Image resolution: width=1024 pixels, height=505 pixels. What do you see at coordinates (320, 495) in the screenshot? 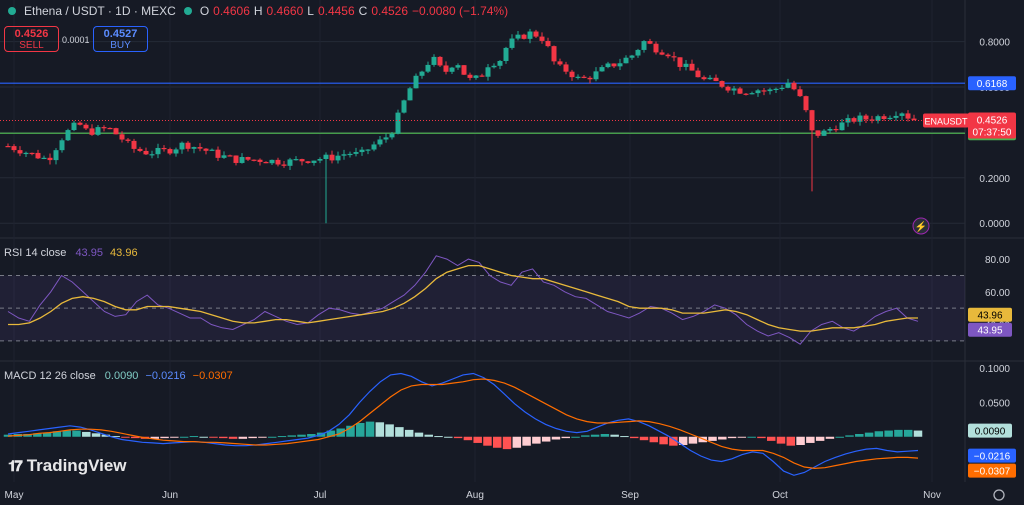
I see `time-axis-label: Jul` at bounding box center [320, 495].